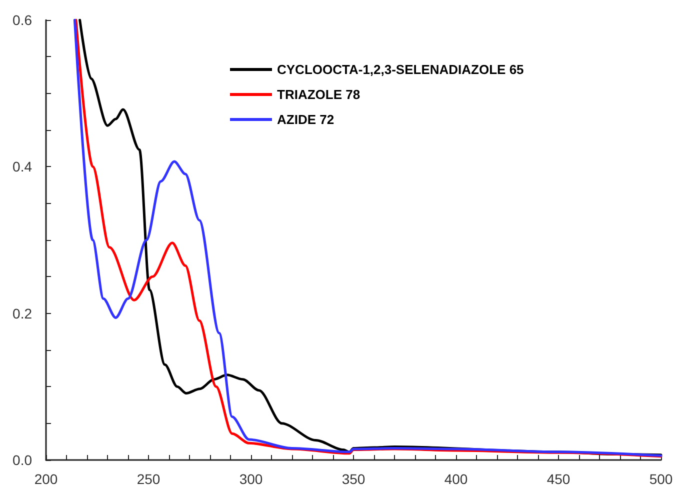 The width and height of the screenshot is (679, 501). What do you see at coordinates (22, 166) in the screenshot?
I see `y-tick-label: 0.4` at bounding box center [22, 166].